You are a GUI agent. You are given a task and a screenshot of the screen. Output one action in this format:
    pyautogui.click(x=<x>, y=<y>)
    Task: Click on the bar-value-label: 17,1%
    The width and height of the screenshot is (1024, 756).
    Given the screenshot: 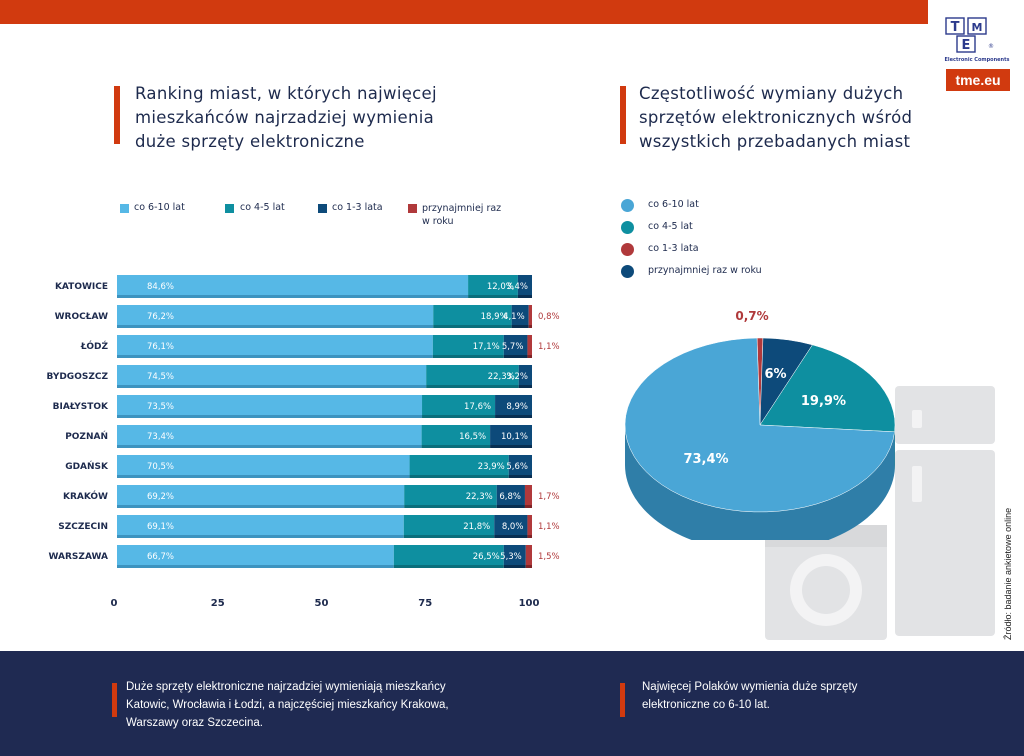 What is the action you would take?
    pyautogui.click(x=486, y=347)
    